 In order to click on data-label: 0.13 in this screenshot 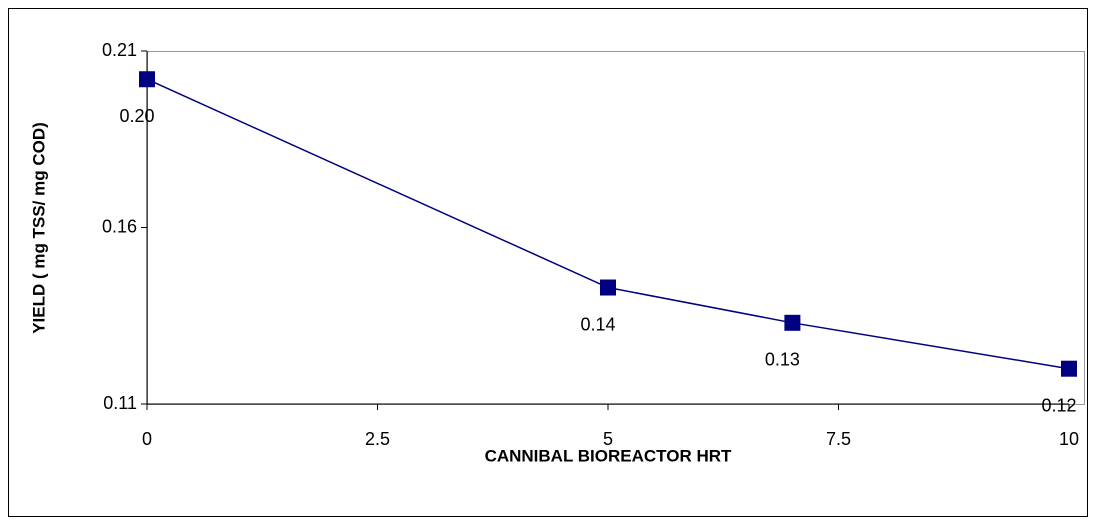, I will do `click(782, 360)`.